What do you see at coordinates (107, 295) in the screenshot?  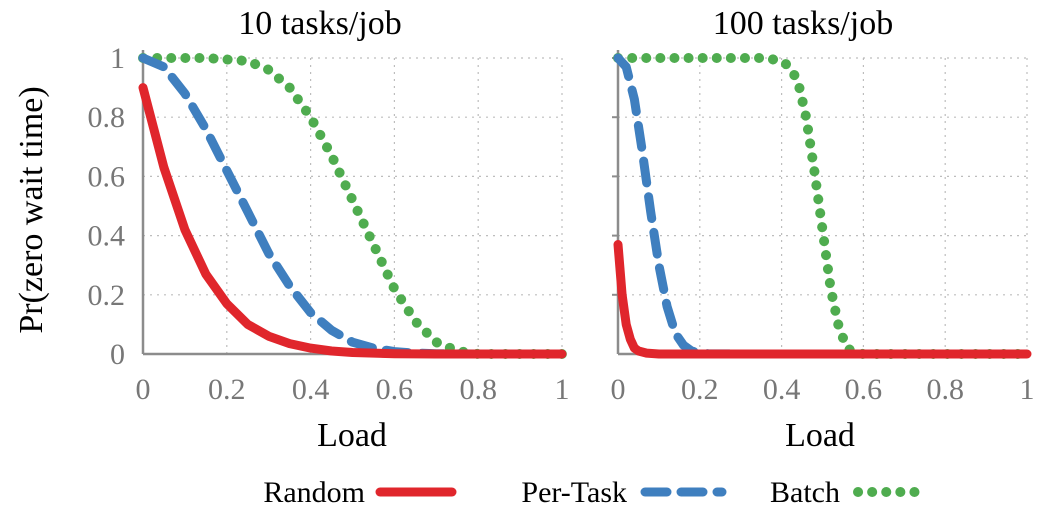 I see `y-tick-label-1: 0.2` at bounding box center [107, 295].